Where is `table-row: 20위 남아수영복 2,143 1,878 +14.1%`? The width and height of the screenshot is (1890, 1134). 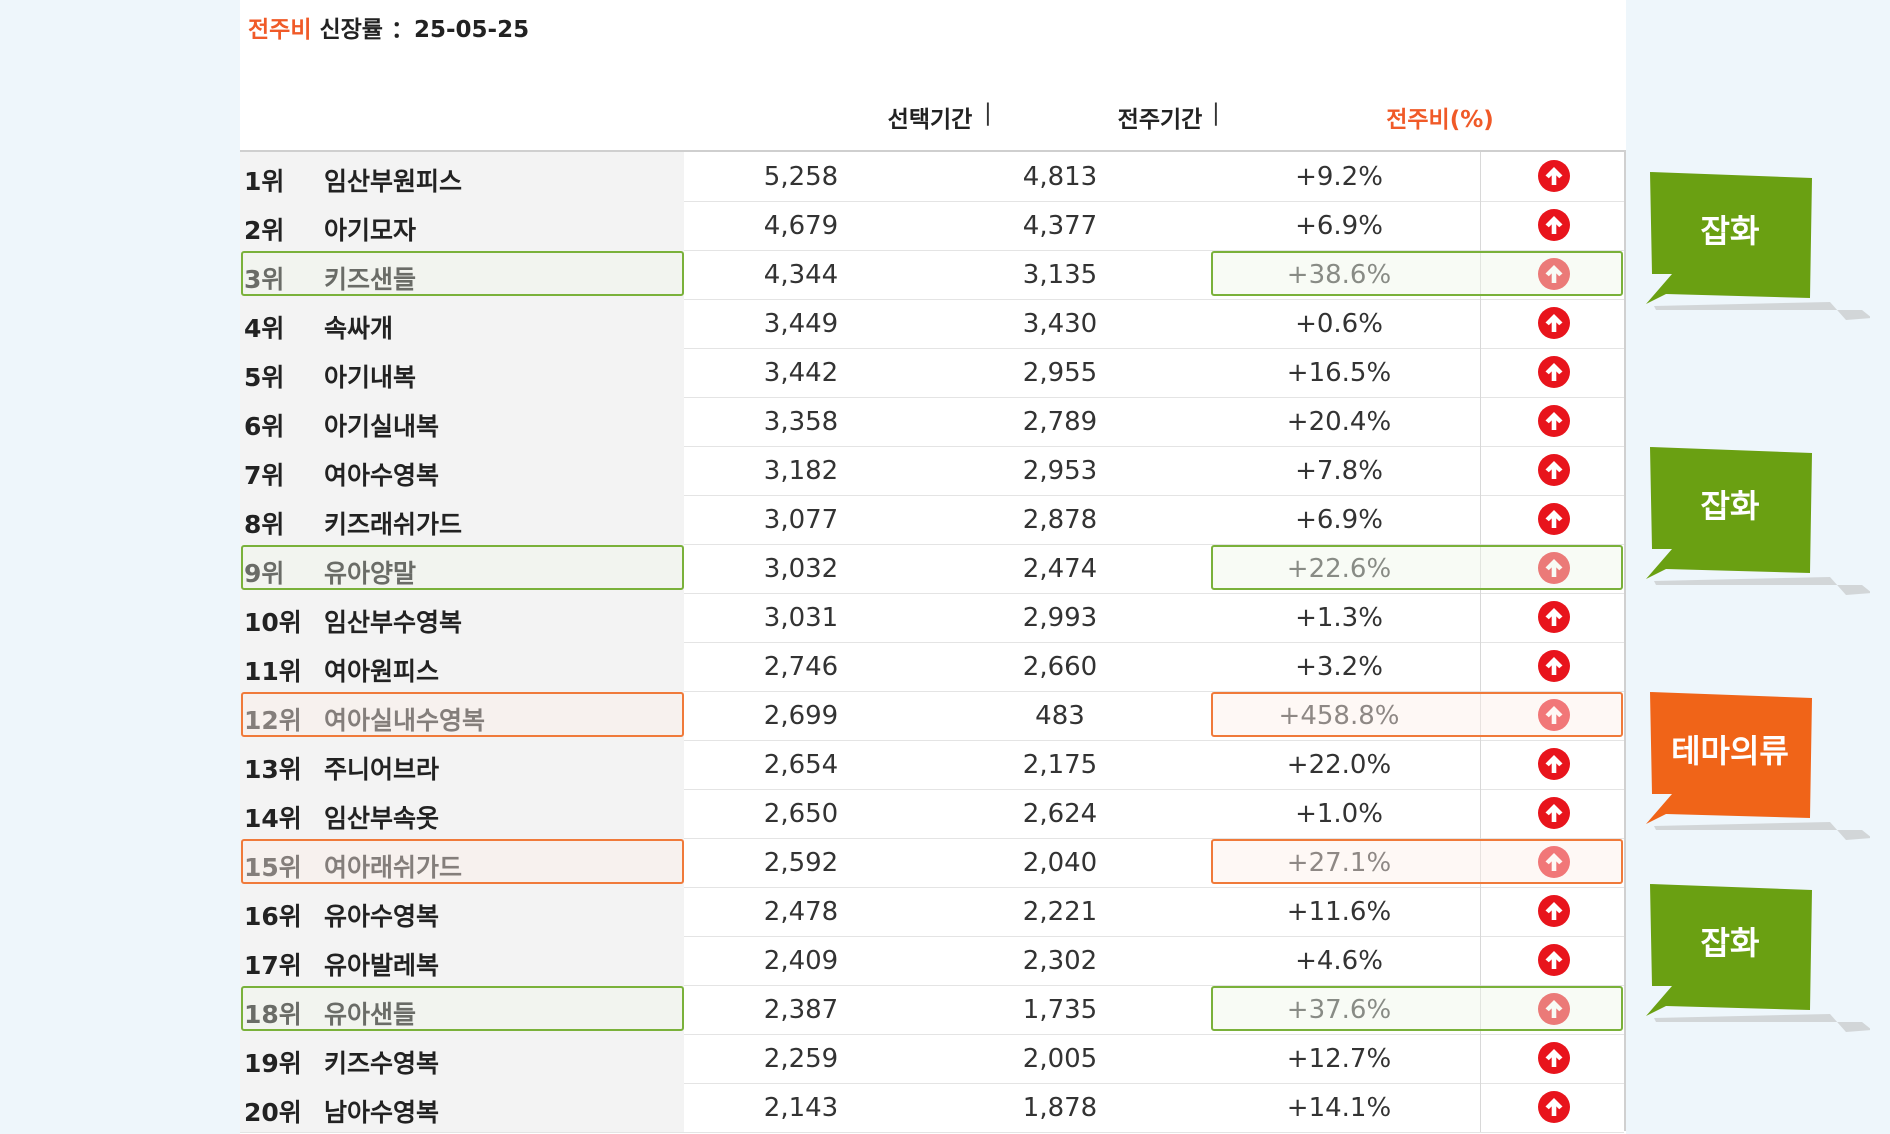
table-row: 20위 남아수영복 2,143 1,878 +14.1% is located at coordinates (932, 1108).